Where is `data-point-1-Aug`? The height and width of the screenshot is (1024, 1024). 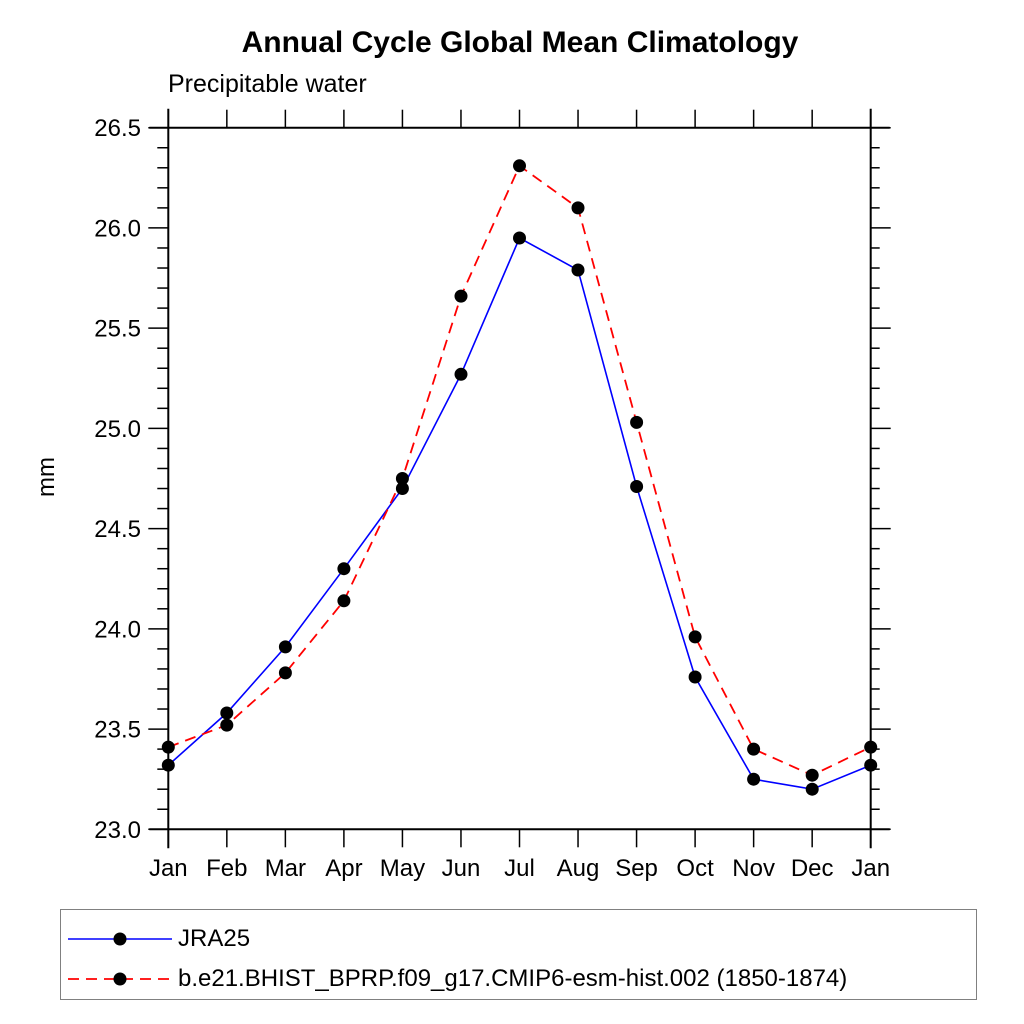
data-point-1-Aug is located at coordinates (578, 208).